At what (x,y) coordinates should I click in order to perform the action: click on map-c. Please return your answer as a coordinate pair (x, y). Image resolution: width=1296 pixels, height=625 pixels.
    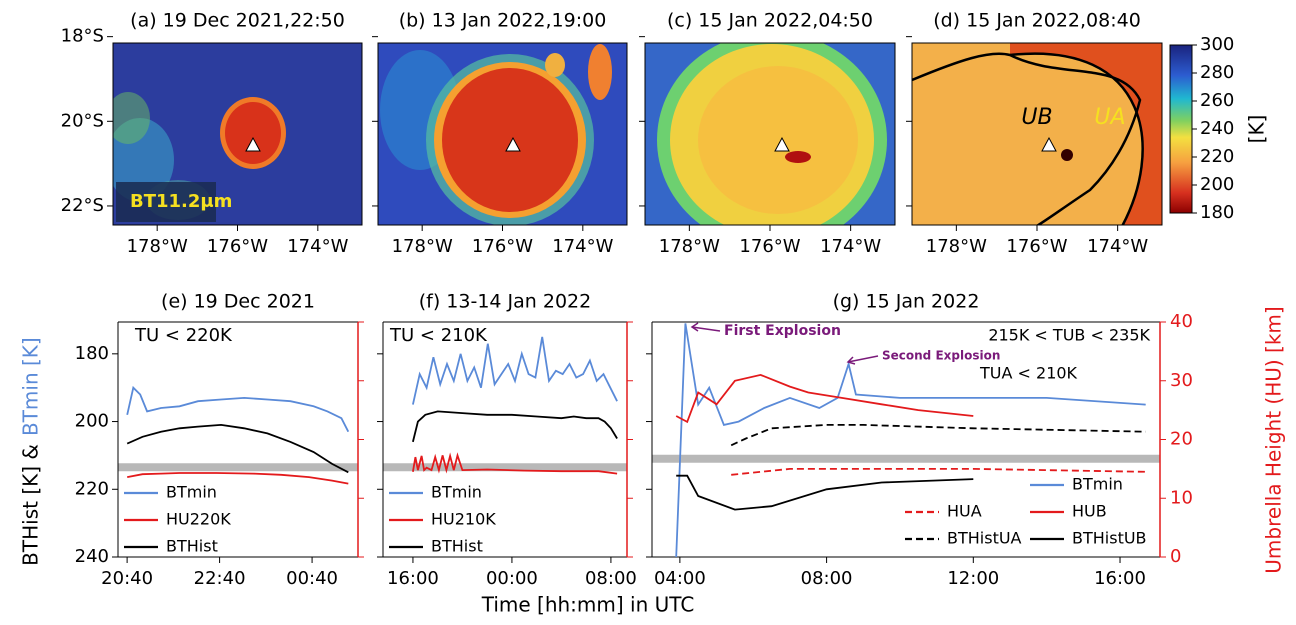
    Looking at the image, I should click on (770, 134).